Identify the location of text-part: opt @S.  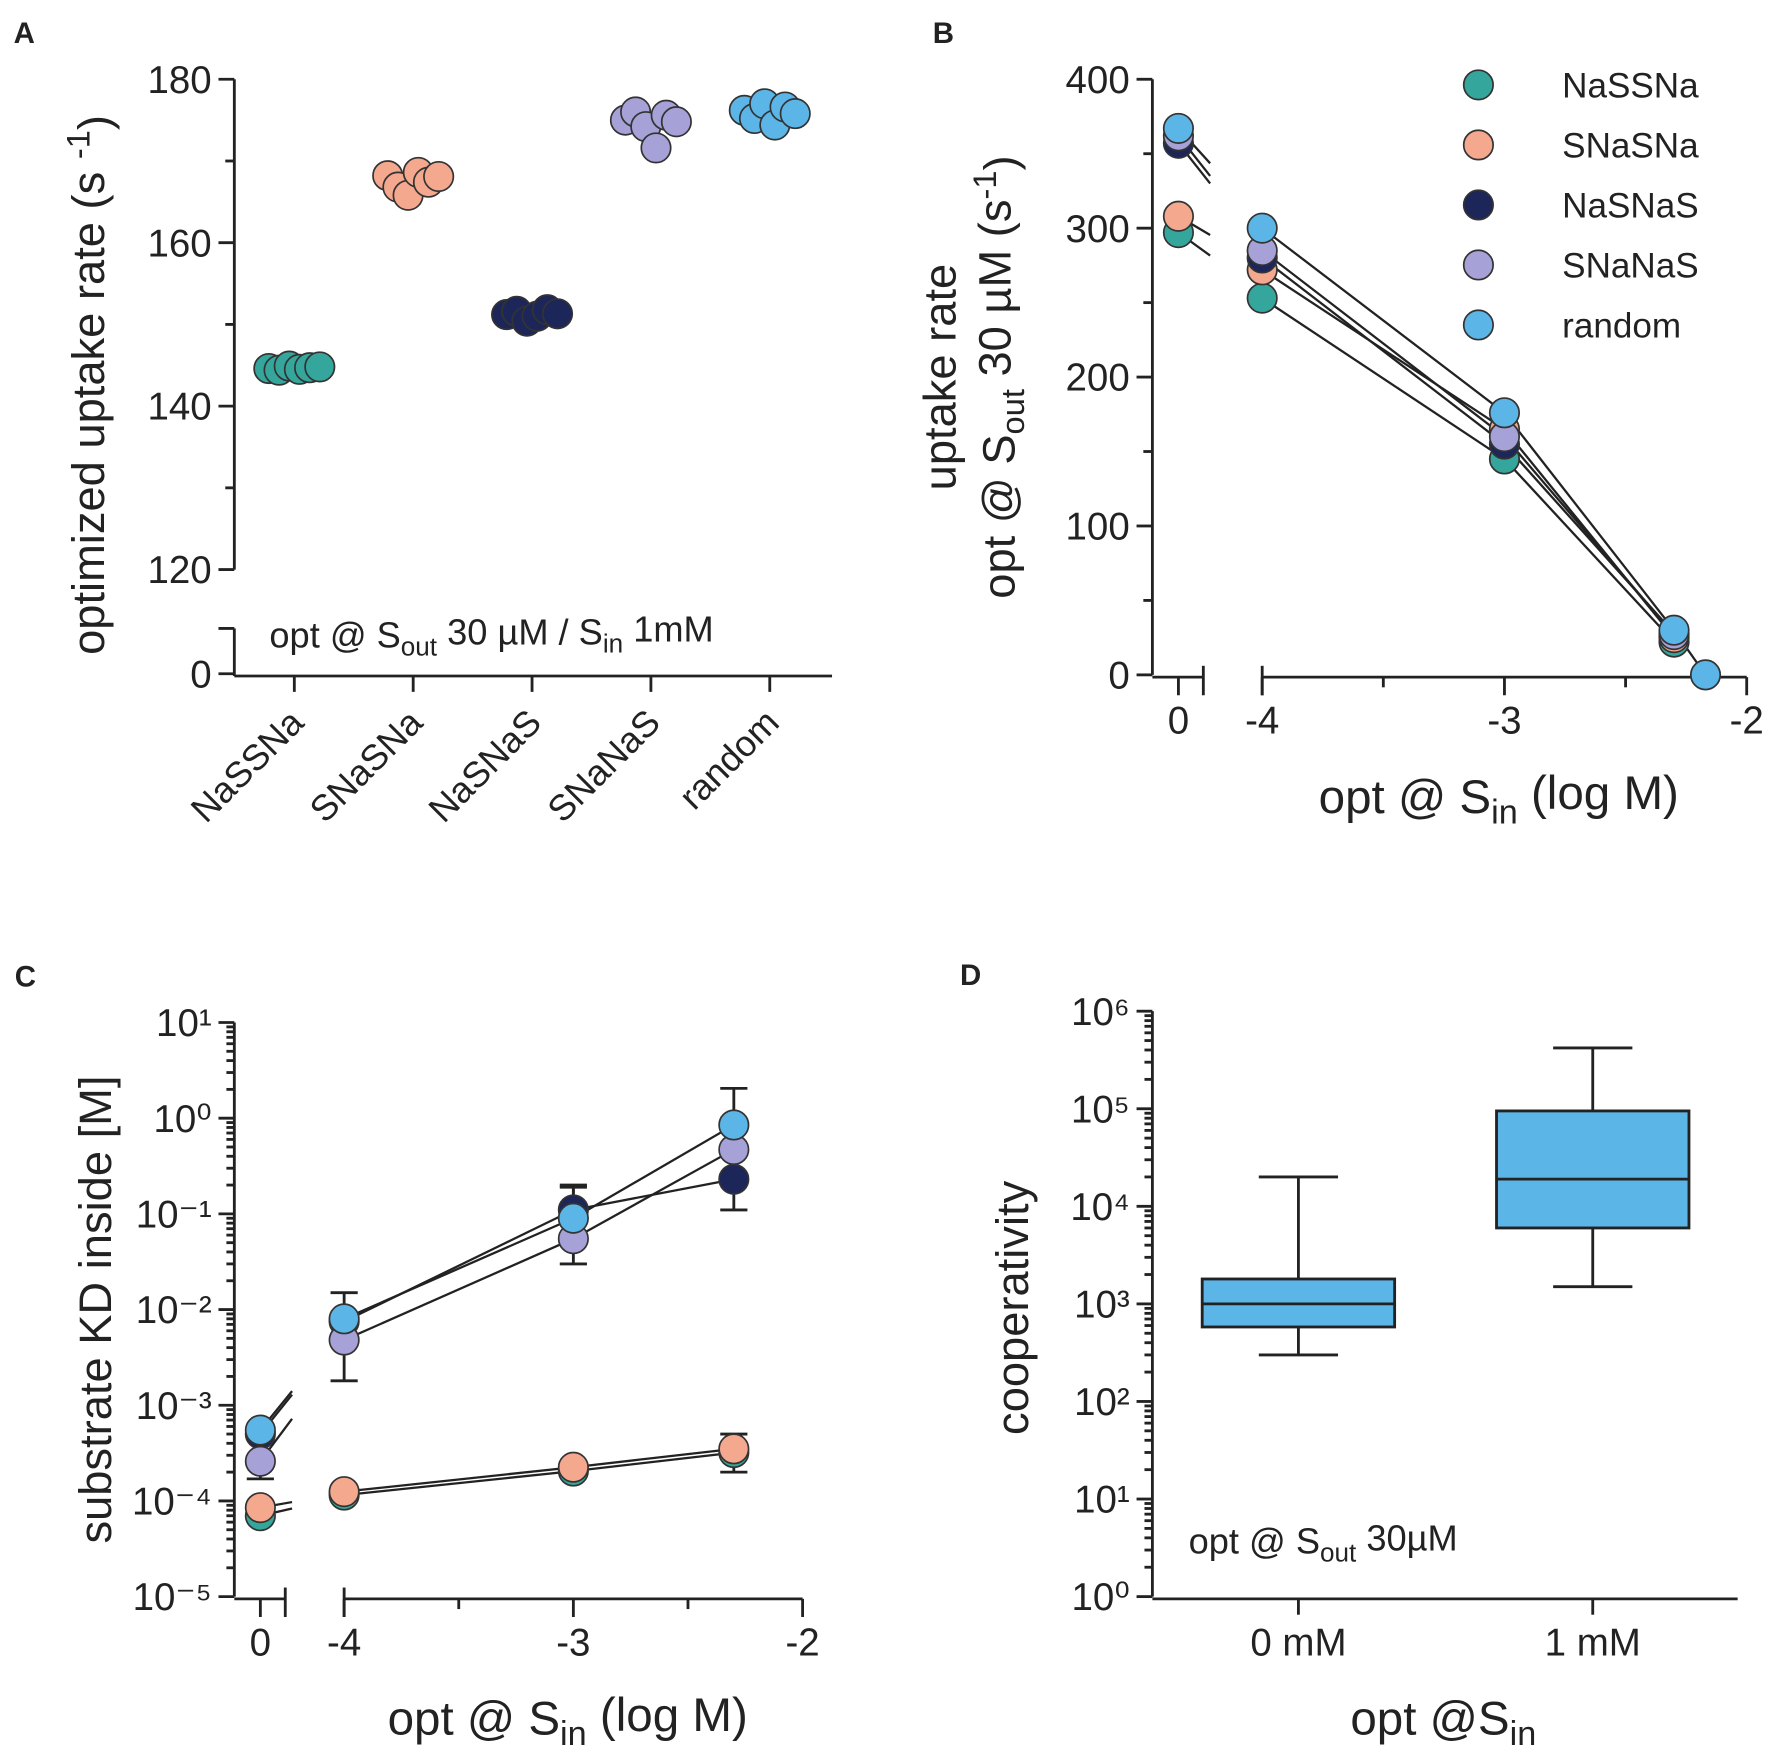
(1429, 1719).